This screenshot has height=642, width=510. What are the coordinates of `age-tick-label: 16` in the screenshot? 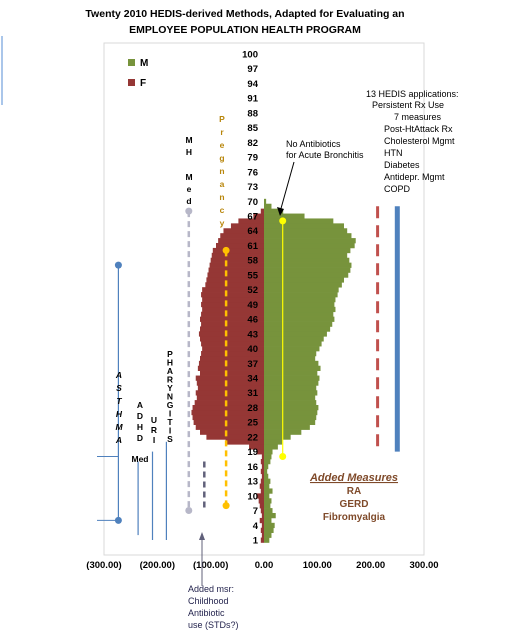 It's located at (252, 467).